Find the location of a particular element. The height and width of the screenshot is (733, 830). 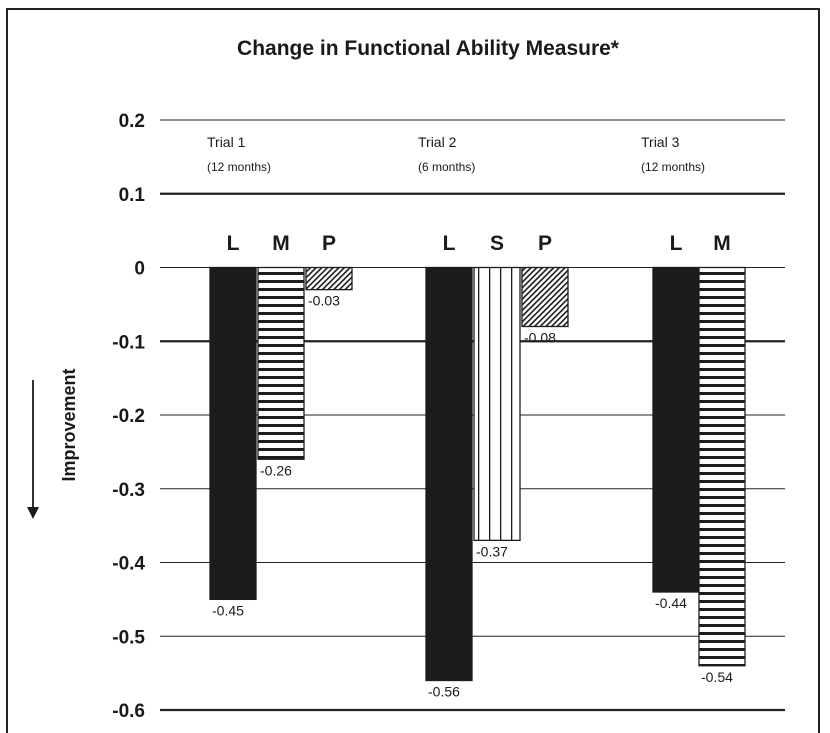

y-tick-label: -0.4 is located at coordinates (128, 564).